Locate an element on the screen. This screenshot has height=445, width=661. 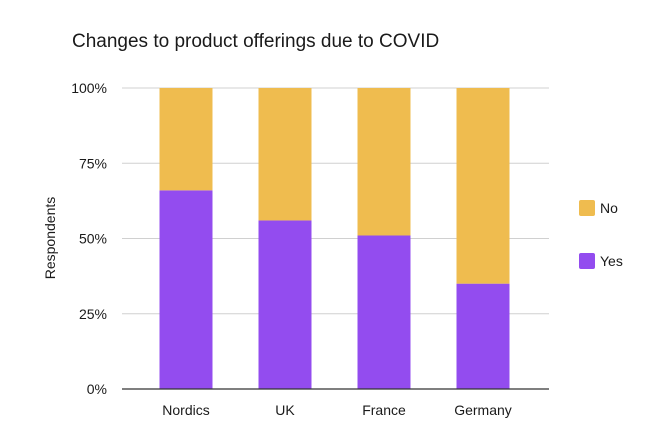
x-tick-label: France is located at coordinates (384, 410).